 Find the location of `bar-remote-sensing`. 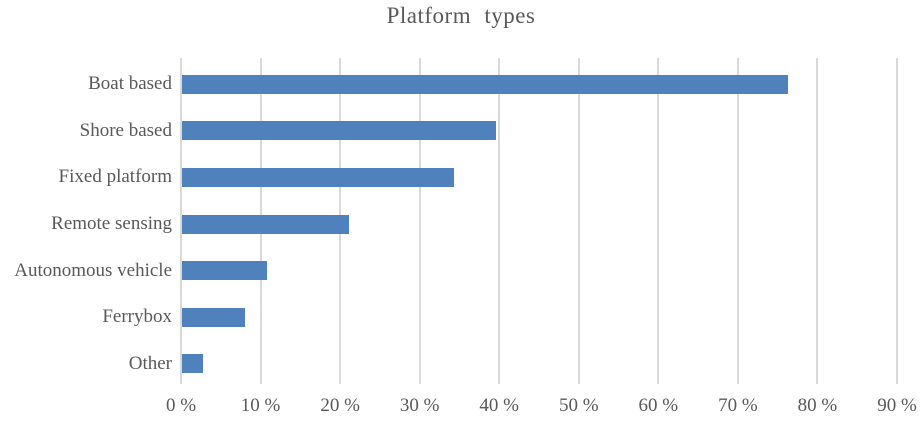

bar-remote-sensing is located at coordinates (266, 224).